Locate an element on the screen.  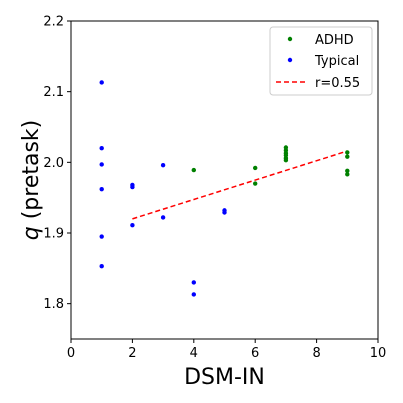
legend-marker-adhd is located at coordinates (290, 39).